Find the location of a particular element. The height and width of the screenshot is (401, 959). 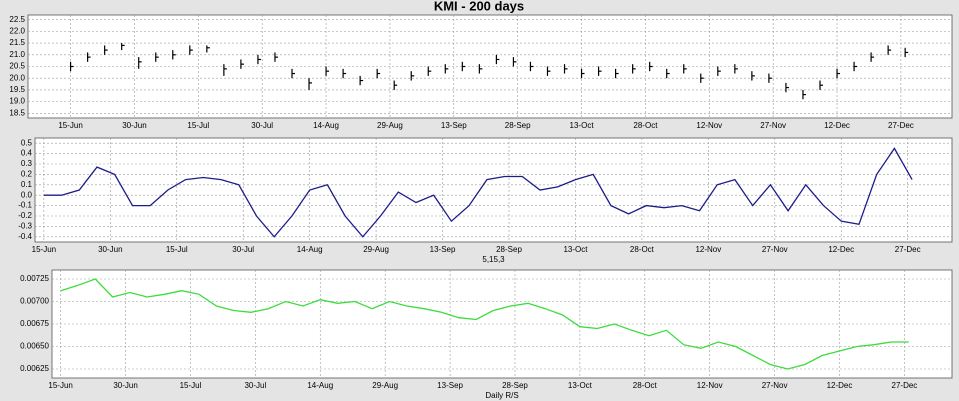

y-tick-label: 0.00725 is located at coordinates (34, 278).